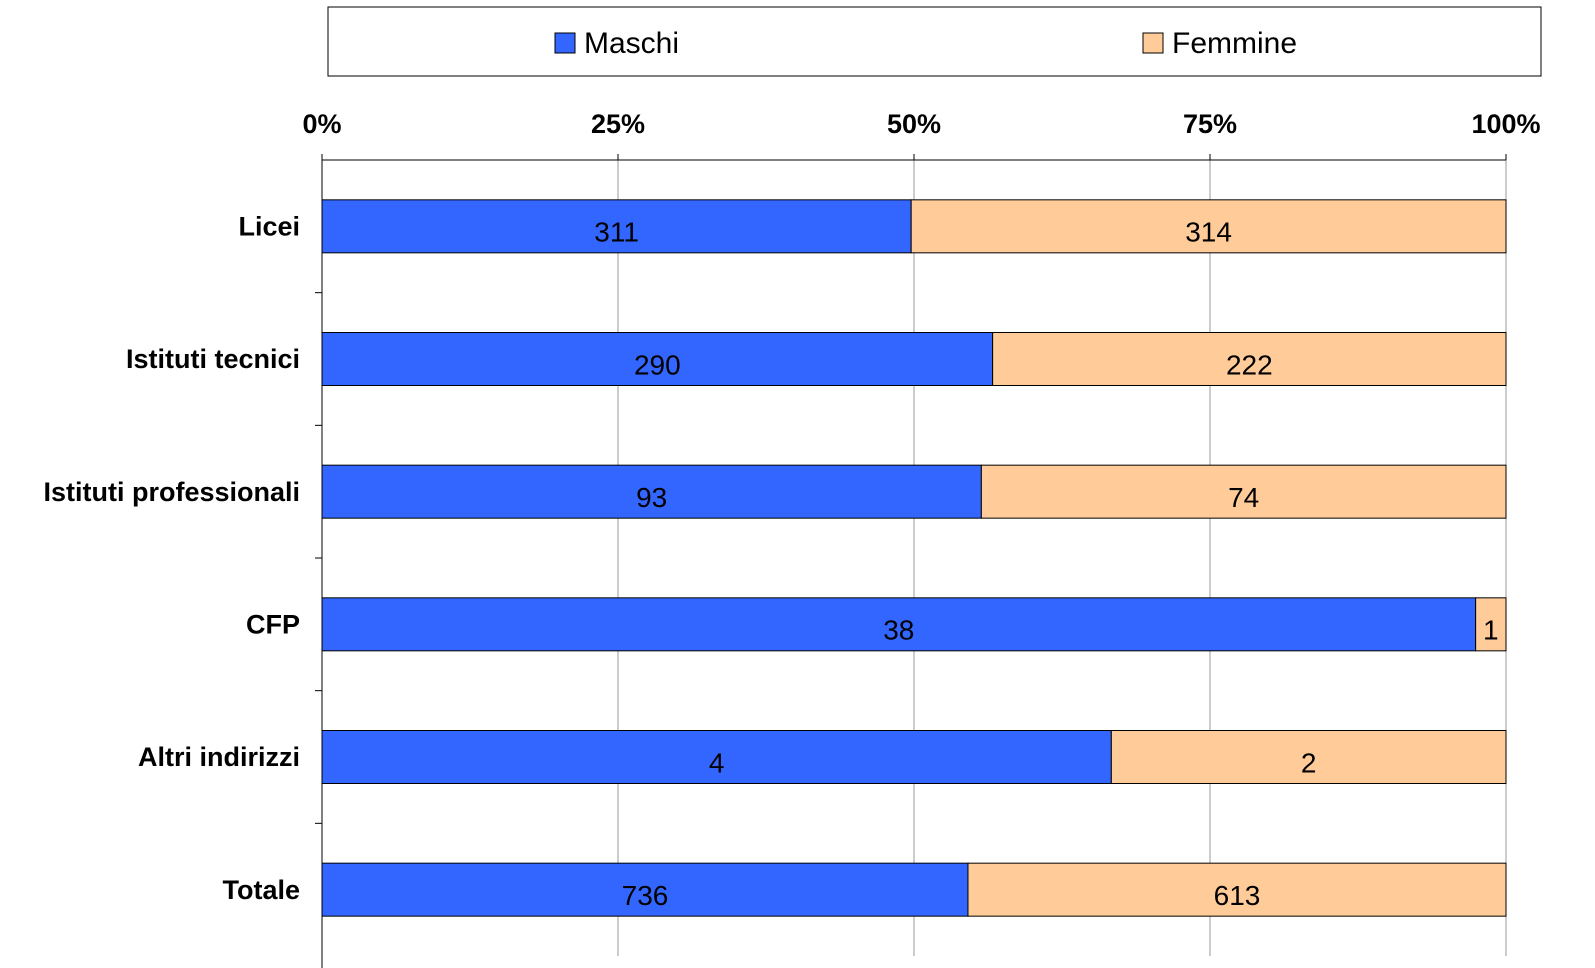  Describe the element at coordinates (651, 497) in the screenshot. I see `data-label: 93` at that location.